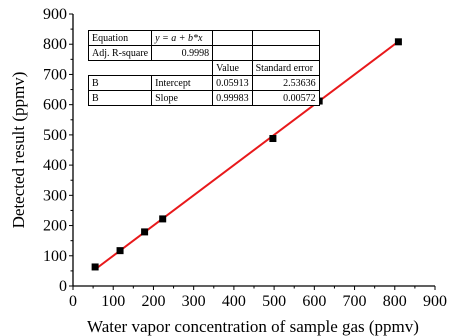  I want to click on x-tick-label: 500, so click(274, 301).